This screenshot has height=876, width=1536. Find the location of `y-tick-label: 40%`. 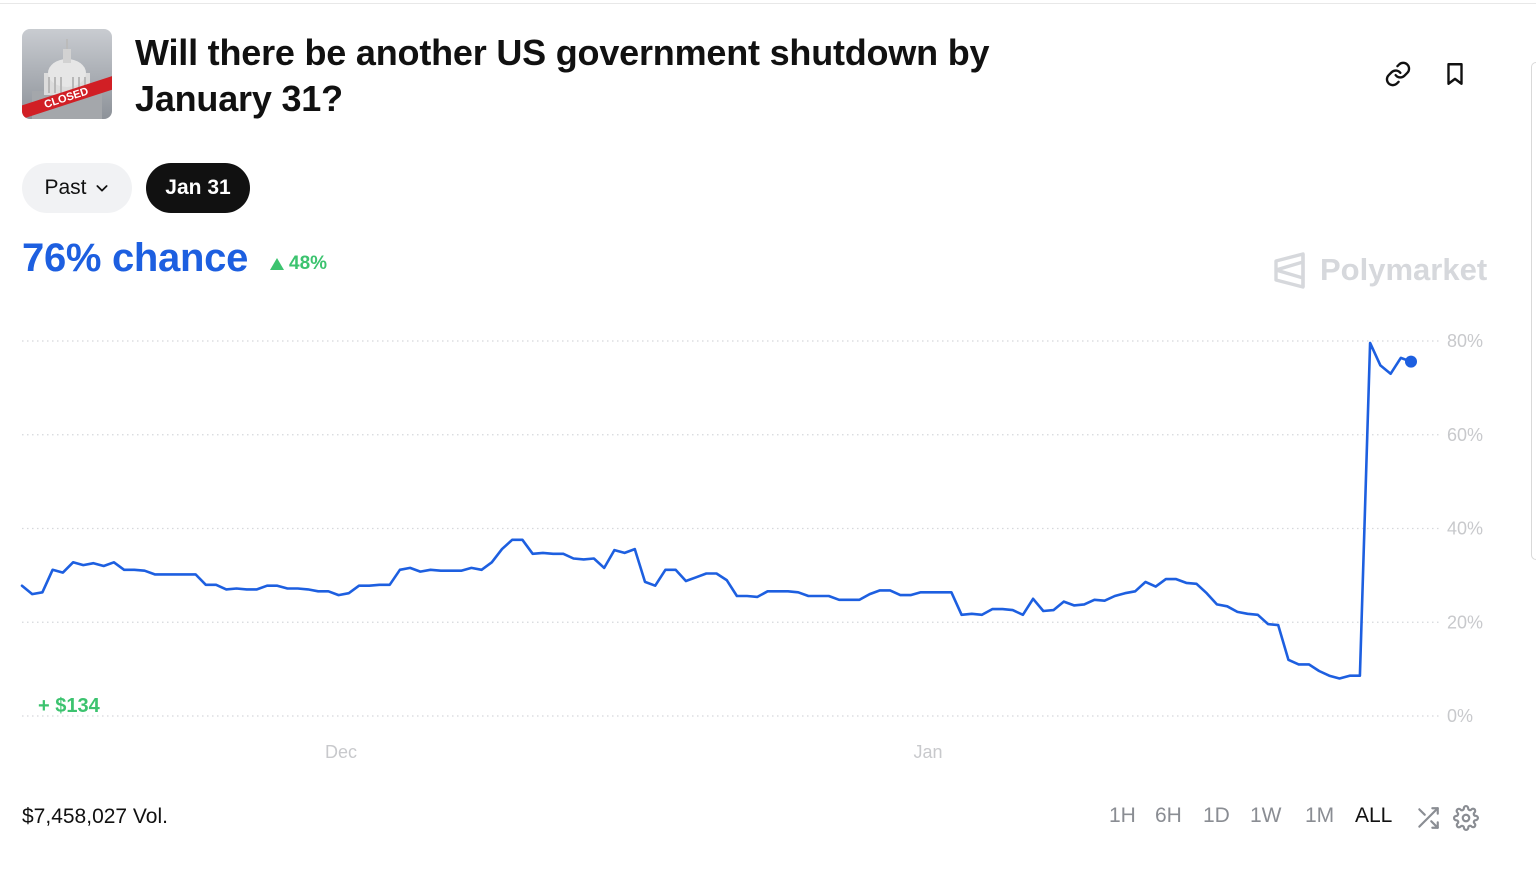

y-tick-label: 40% is located at coordinates (1465, 529).